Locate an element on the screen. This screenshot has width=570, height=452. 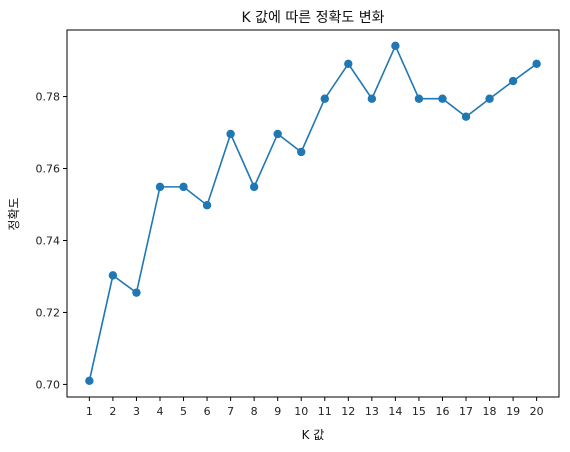
x-tick-label: 18 is located at coordinates (490, 411).